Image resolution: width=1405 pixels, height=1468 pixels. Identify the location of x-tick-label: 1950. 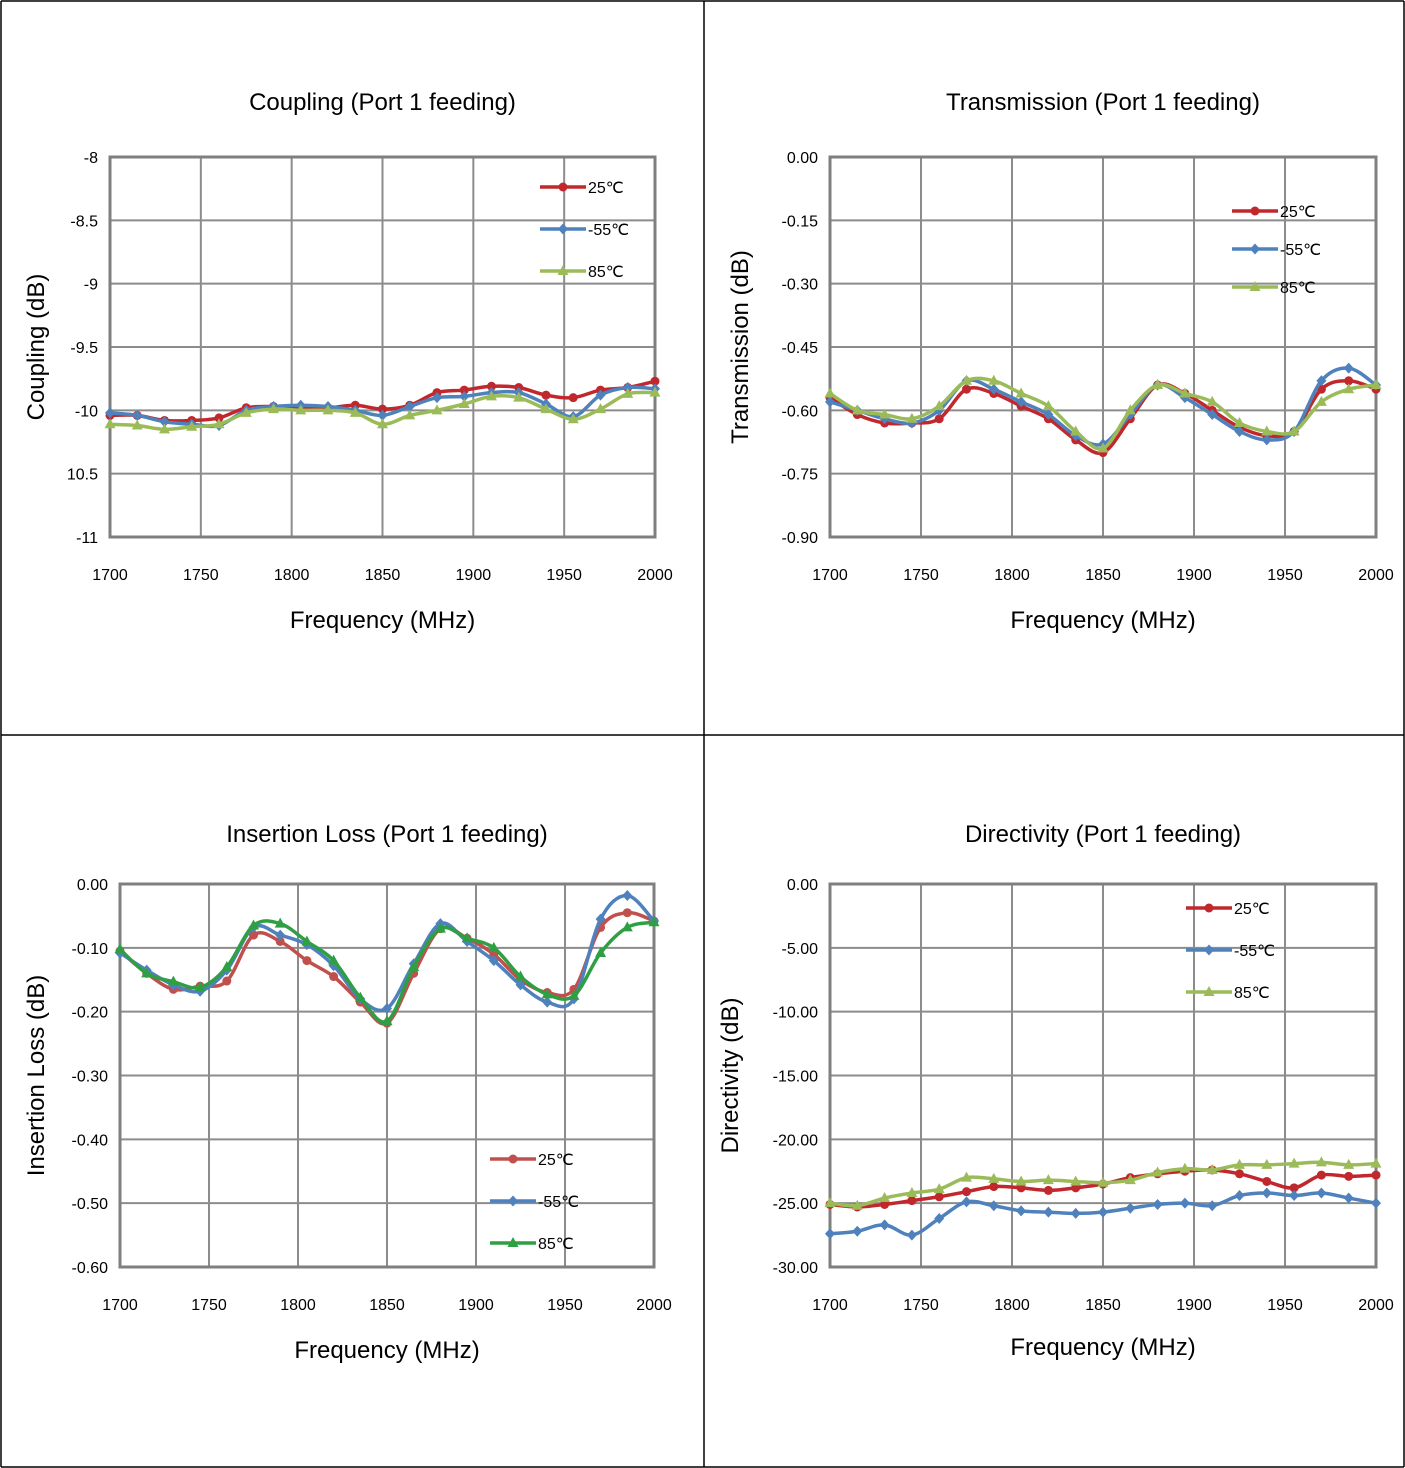
(1285, 1305).